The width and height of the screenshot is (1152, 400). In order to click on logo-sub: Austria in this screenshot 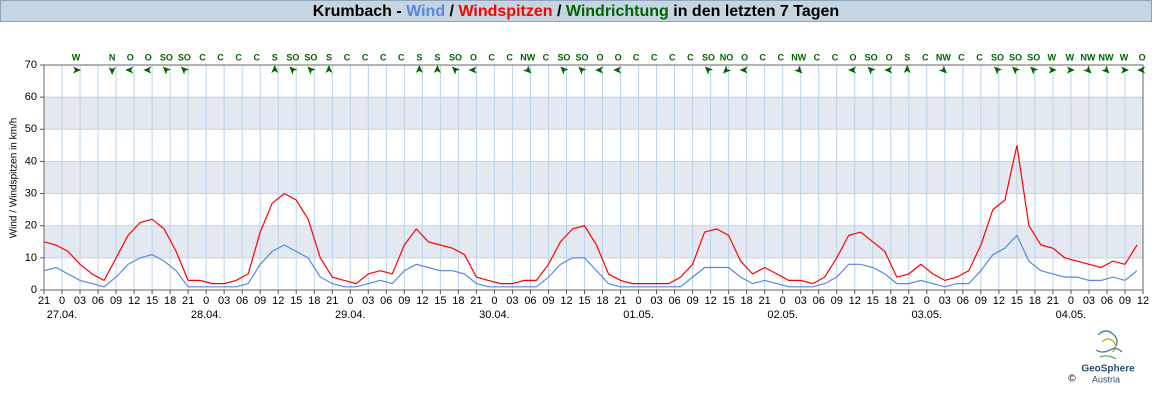, I will do `click(1106, 379)`.